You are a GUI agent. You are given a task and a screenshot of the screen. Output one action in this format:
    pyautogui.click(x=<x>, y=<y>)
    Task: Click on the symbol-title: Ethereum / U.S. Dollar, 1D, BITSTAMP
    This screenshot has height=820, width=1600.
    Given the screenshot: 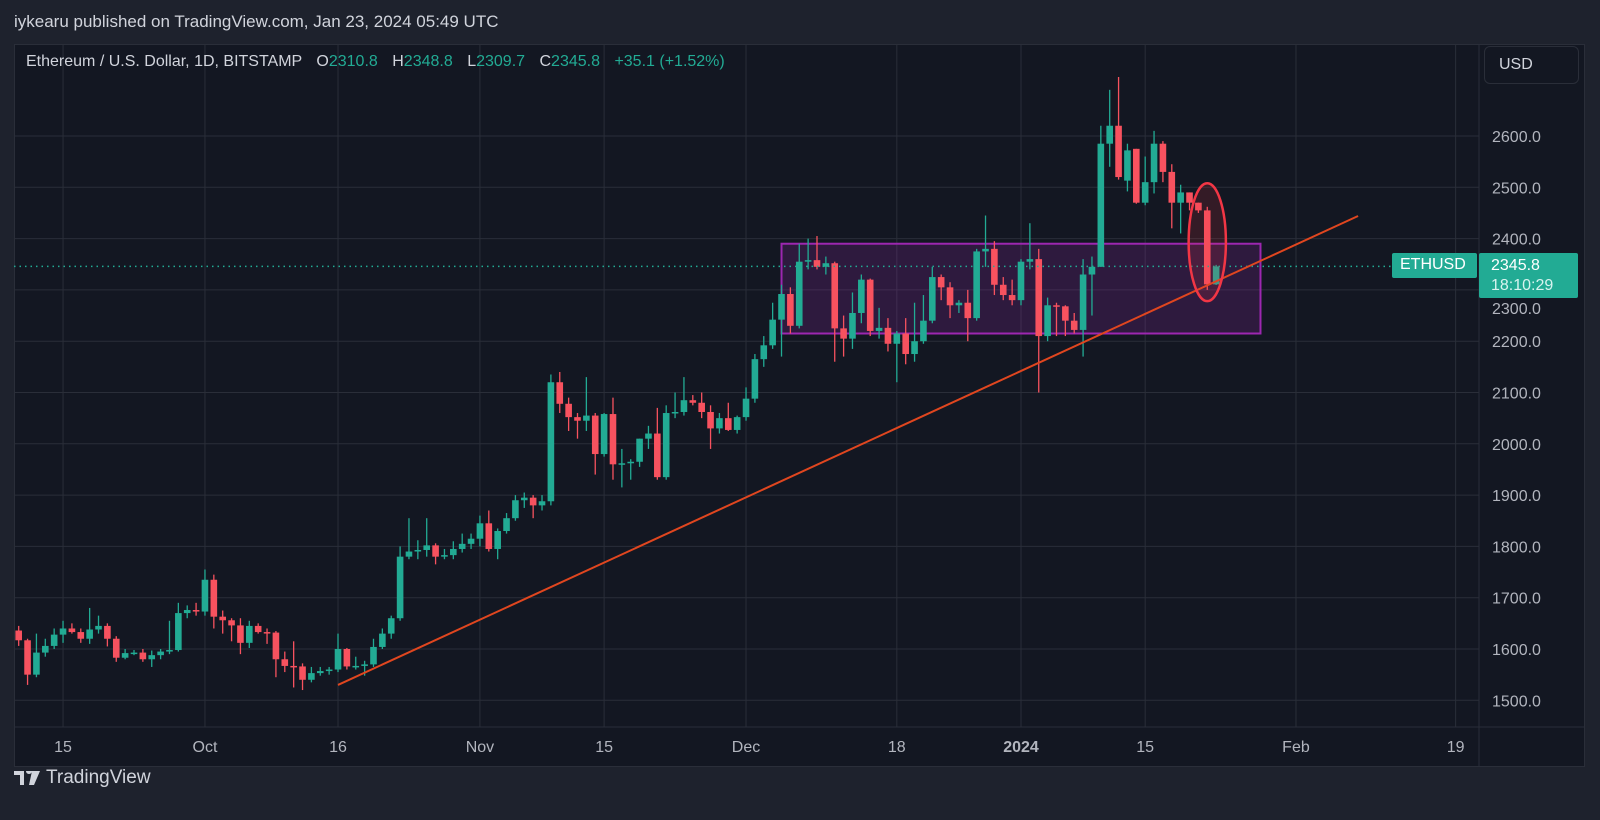 What is the action you would take?
    pyautogui.click(x=164, y=61)
    